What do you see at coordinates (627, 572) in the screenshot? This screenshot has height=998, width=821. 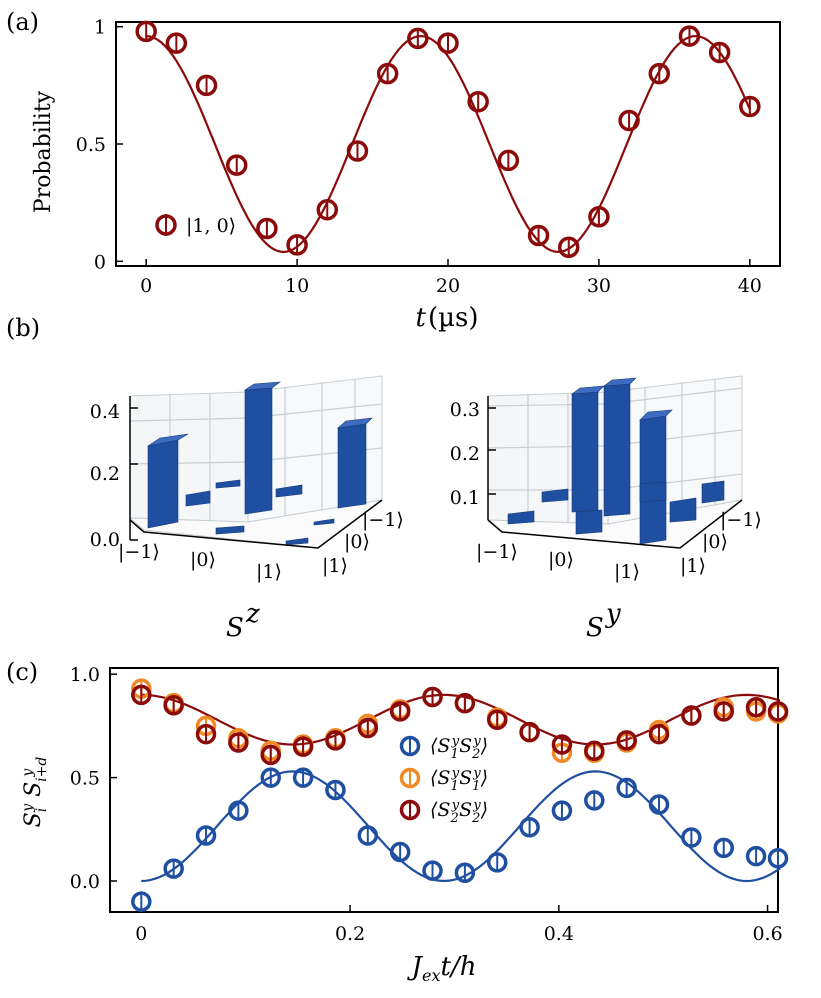 I see `sy-row-label-2: |1⟩` at bounding box center [627, 572].